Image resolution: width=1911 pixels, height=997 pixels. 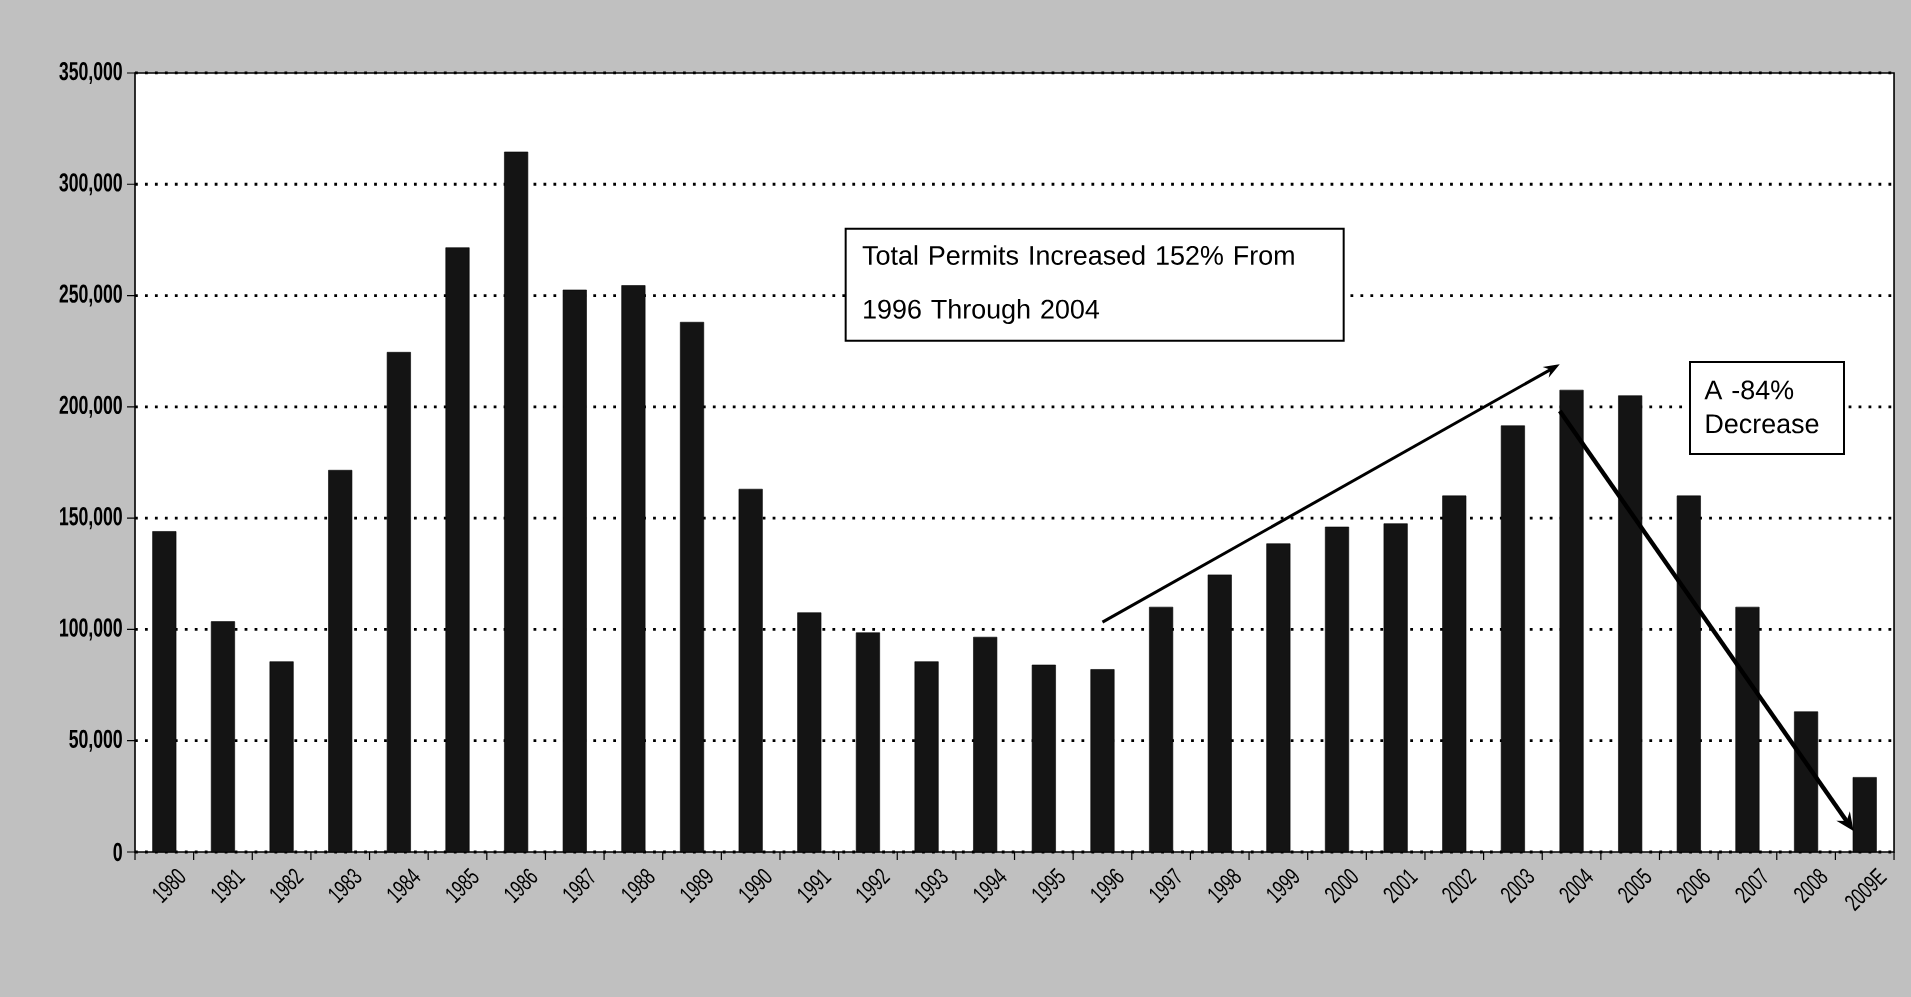 I want to click on y-tick-label: 100,000, so click(x=91, y=629).